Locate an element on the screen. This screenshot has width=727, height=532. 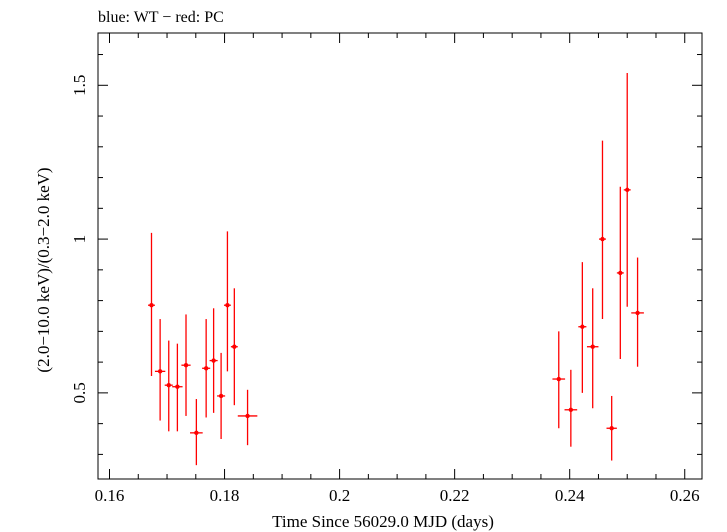
x-tick-label: 0.26 is located at coordinates (685, 495).